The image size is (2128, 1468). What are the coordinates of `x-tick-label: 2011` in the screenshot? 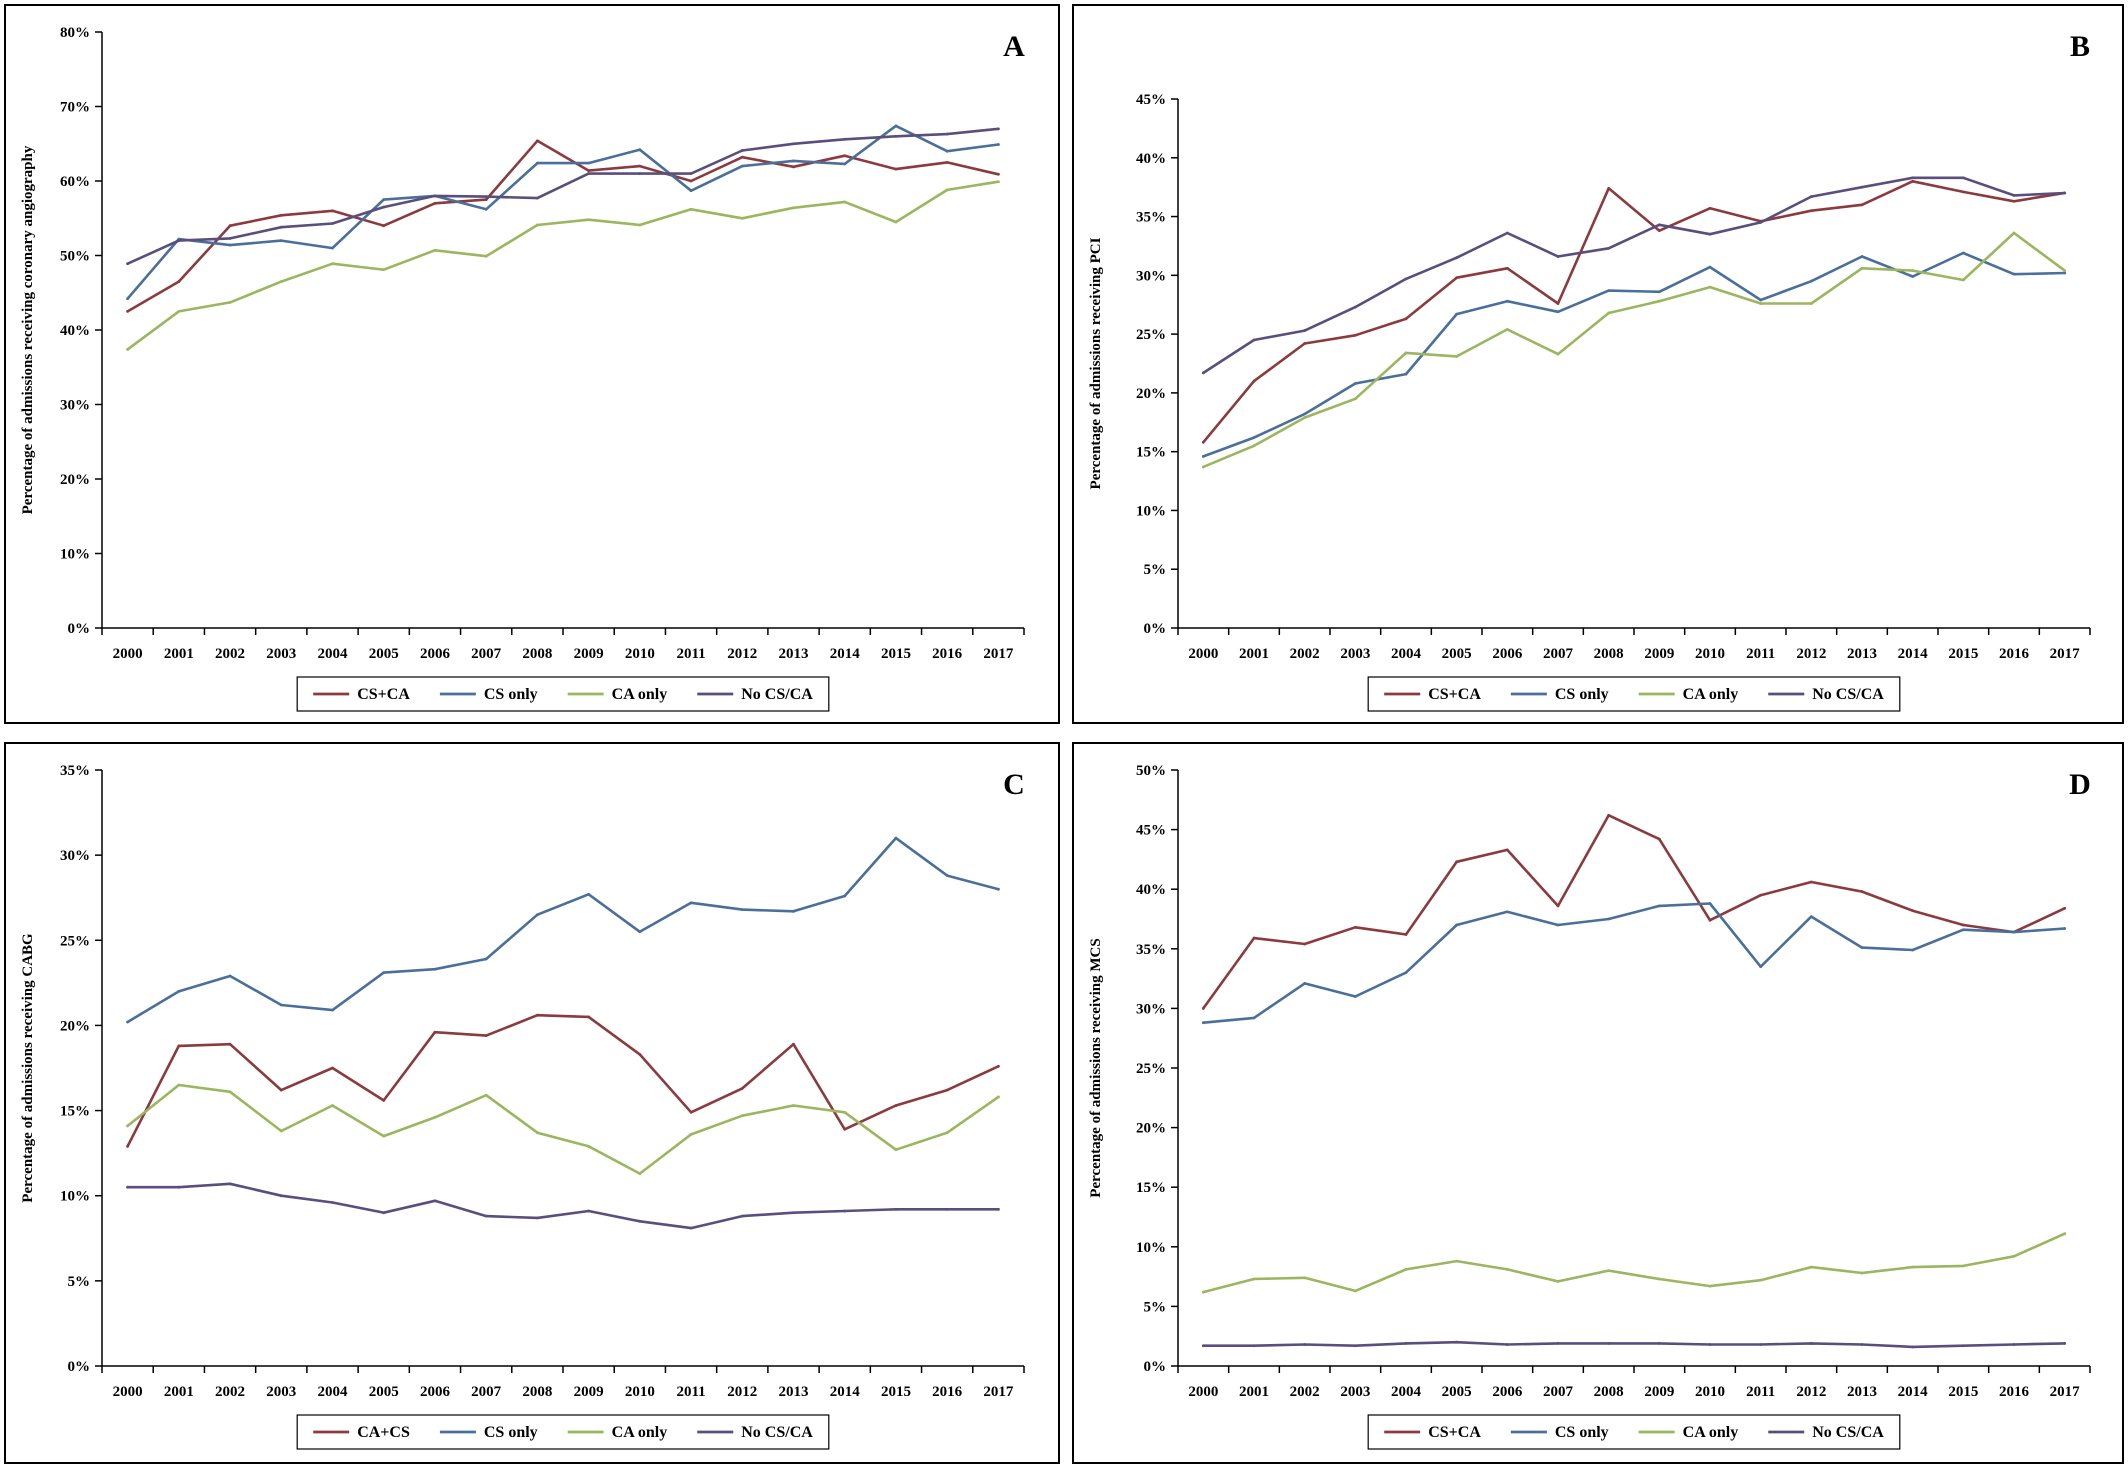 It's located at (1760, 1392).